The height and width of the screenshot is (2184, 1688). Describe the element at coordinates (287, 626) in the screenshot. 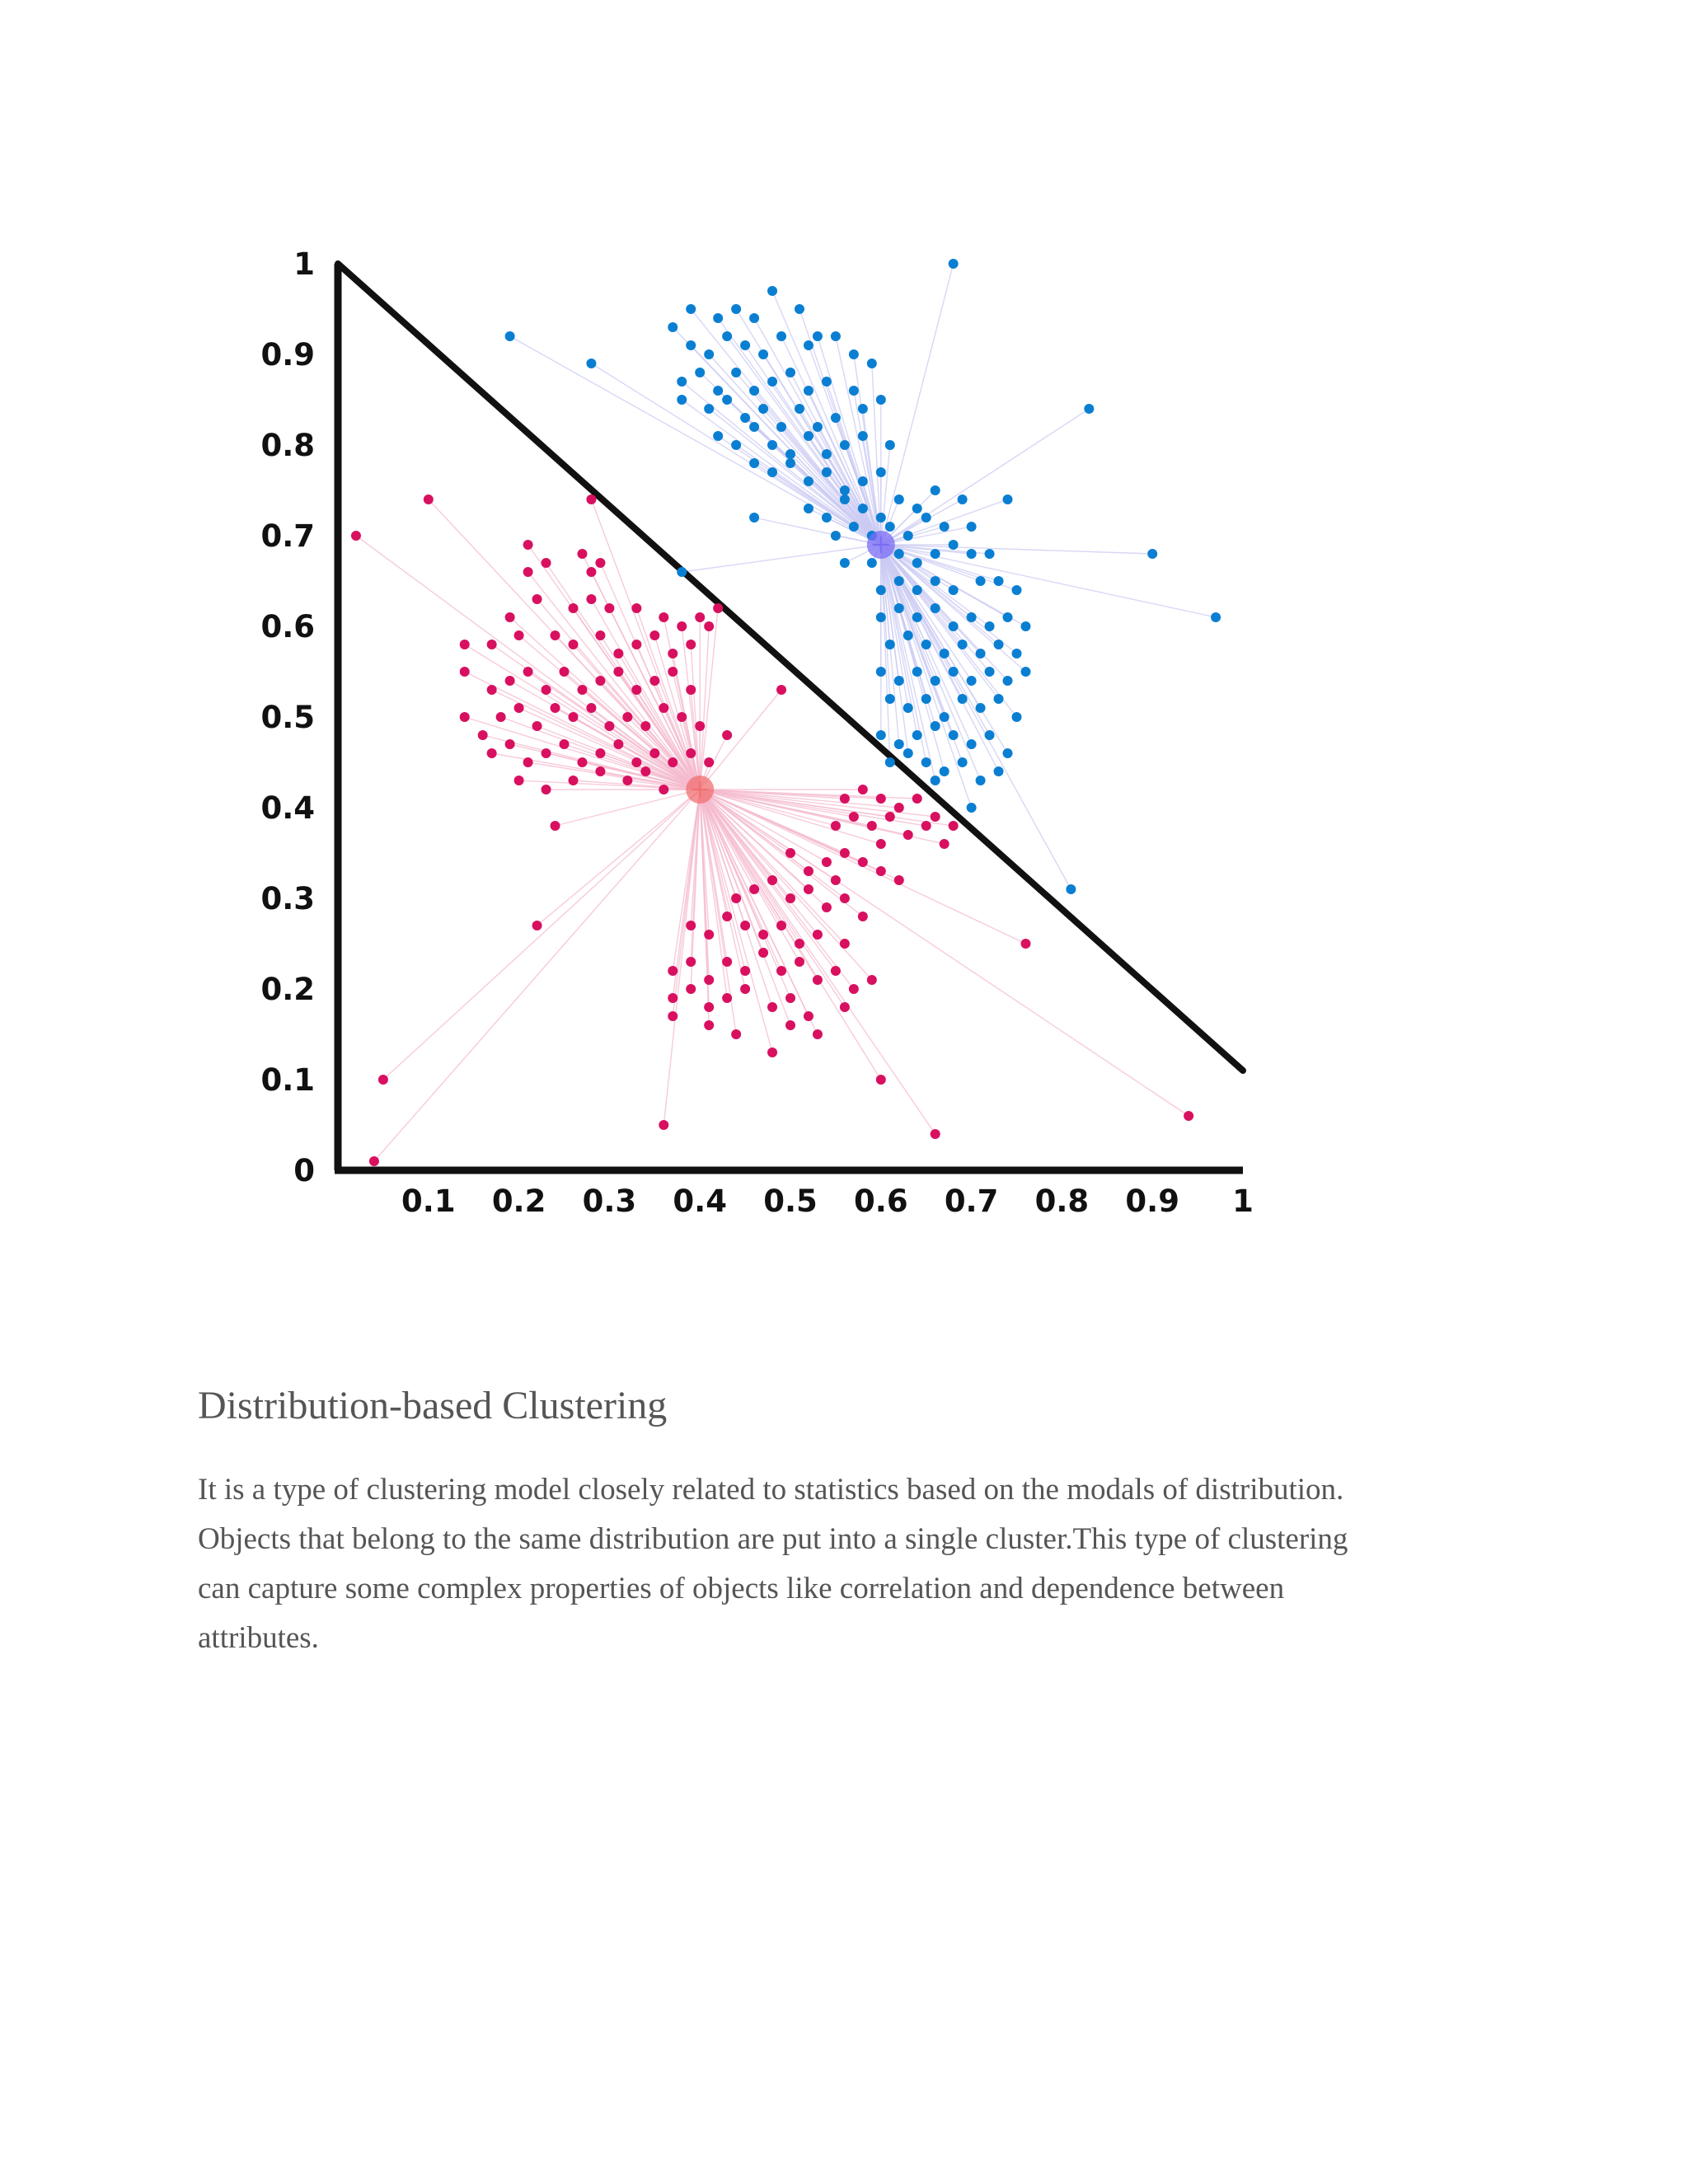

I see `y-tick-label: 0.6` at that location.